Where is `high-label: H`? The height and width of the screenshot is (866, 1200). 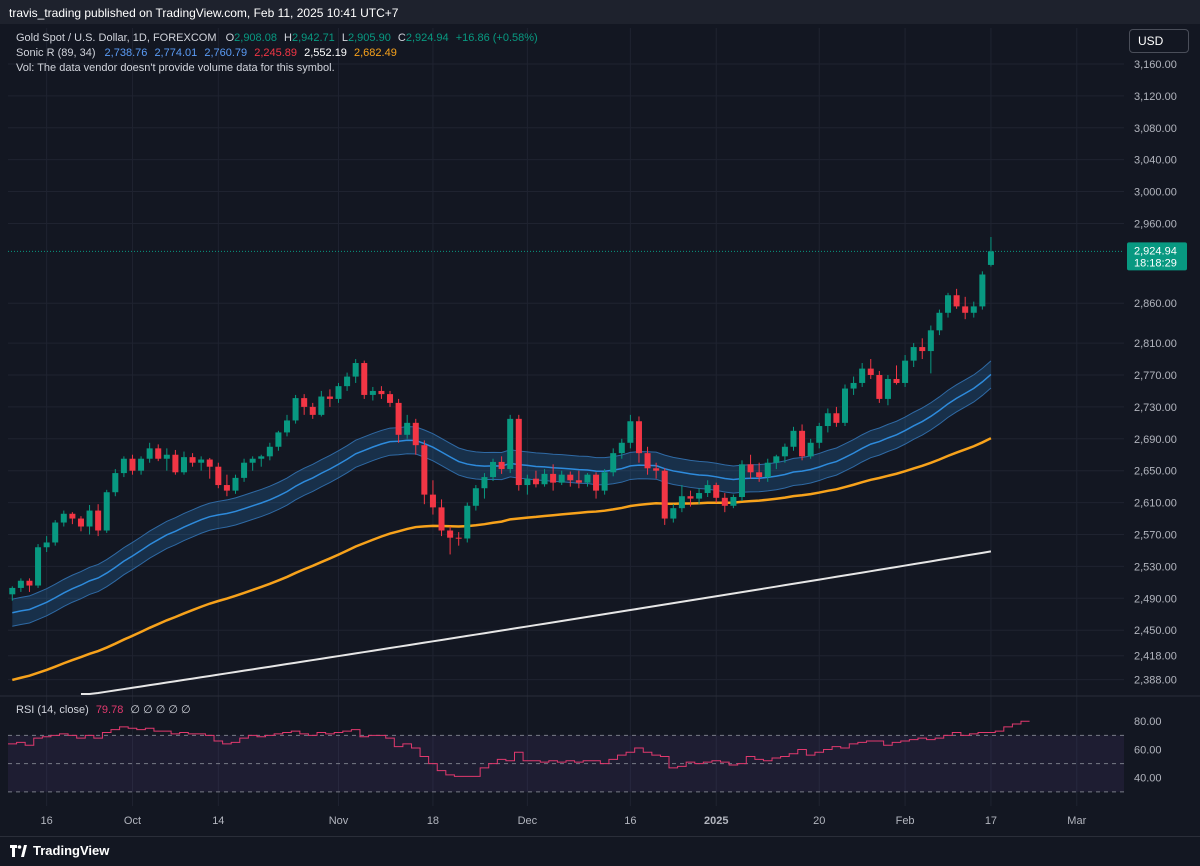 high-label: H is located at coordinates (288, 38).